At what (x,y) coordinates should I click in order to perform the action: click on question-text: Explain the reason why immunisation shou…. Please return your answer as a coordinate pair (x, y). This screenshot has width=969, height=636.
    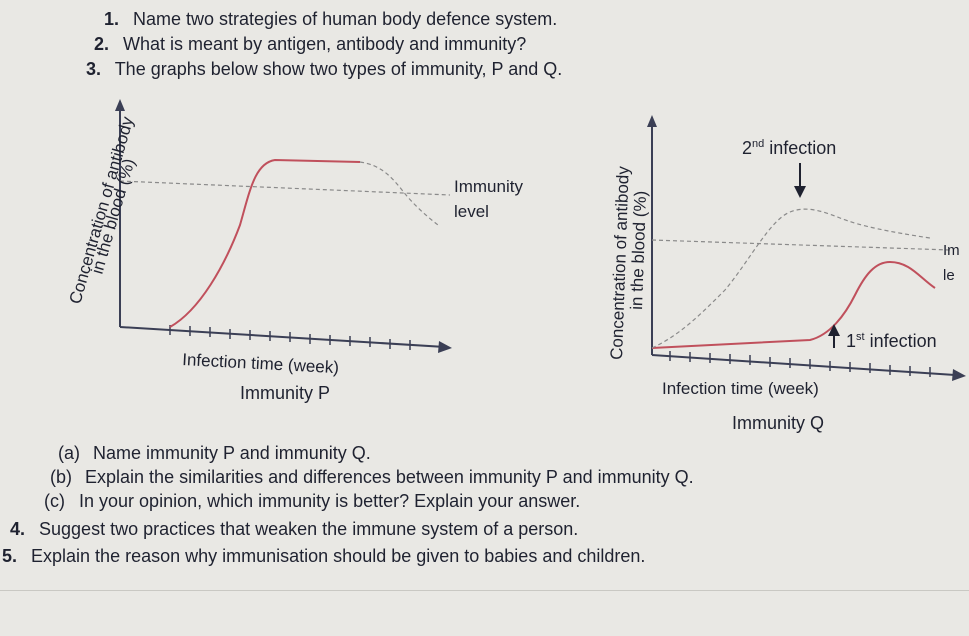
    Looking at the image, I should click on (338, 556).